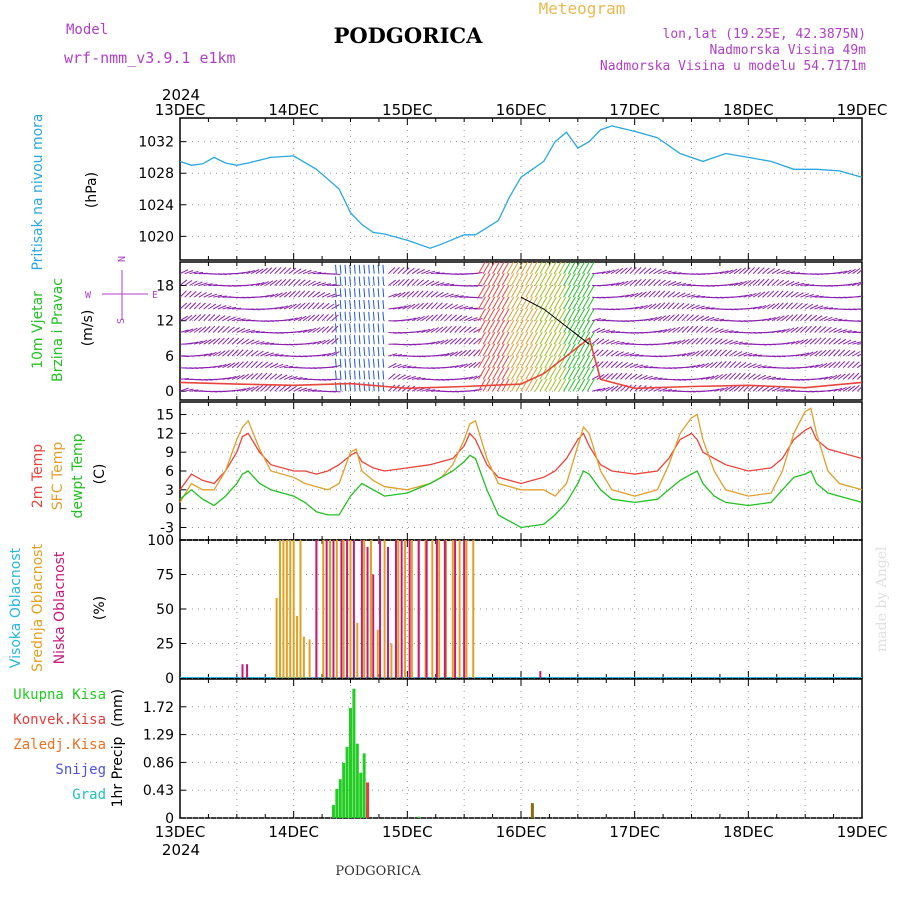 The image size is (900, 900). Describe the element at coordinates (158, 763) in the screenshot. I see `y-tick-label: 0.86` at that location.